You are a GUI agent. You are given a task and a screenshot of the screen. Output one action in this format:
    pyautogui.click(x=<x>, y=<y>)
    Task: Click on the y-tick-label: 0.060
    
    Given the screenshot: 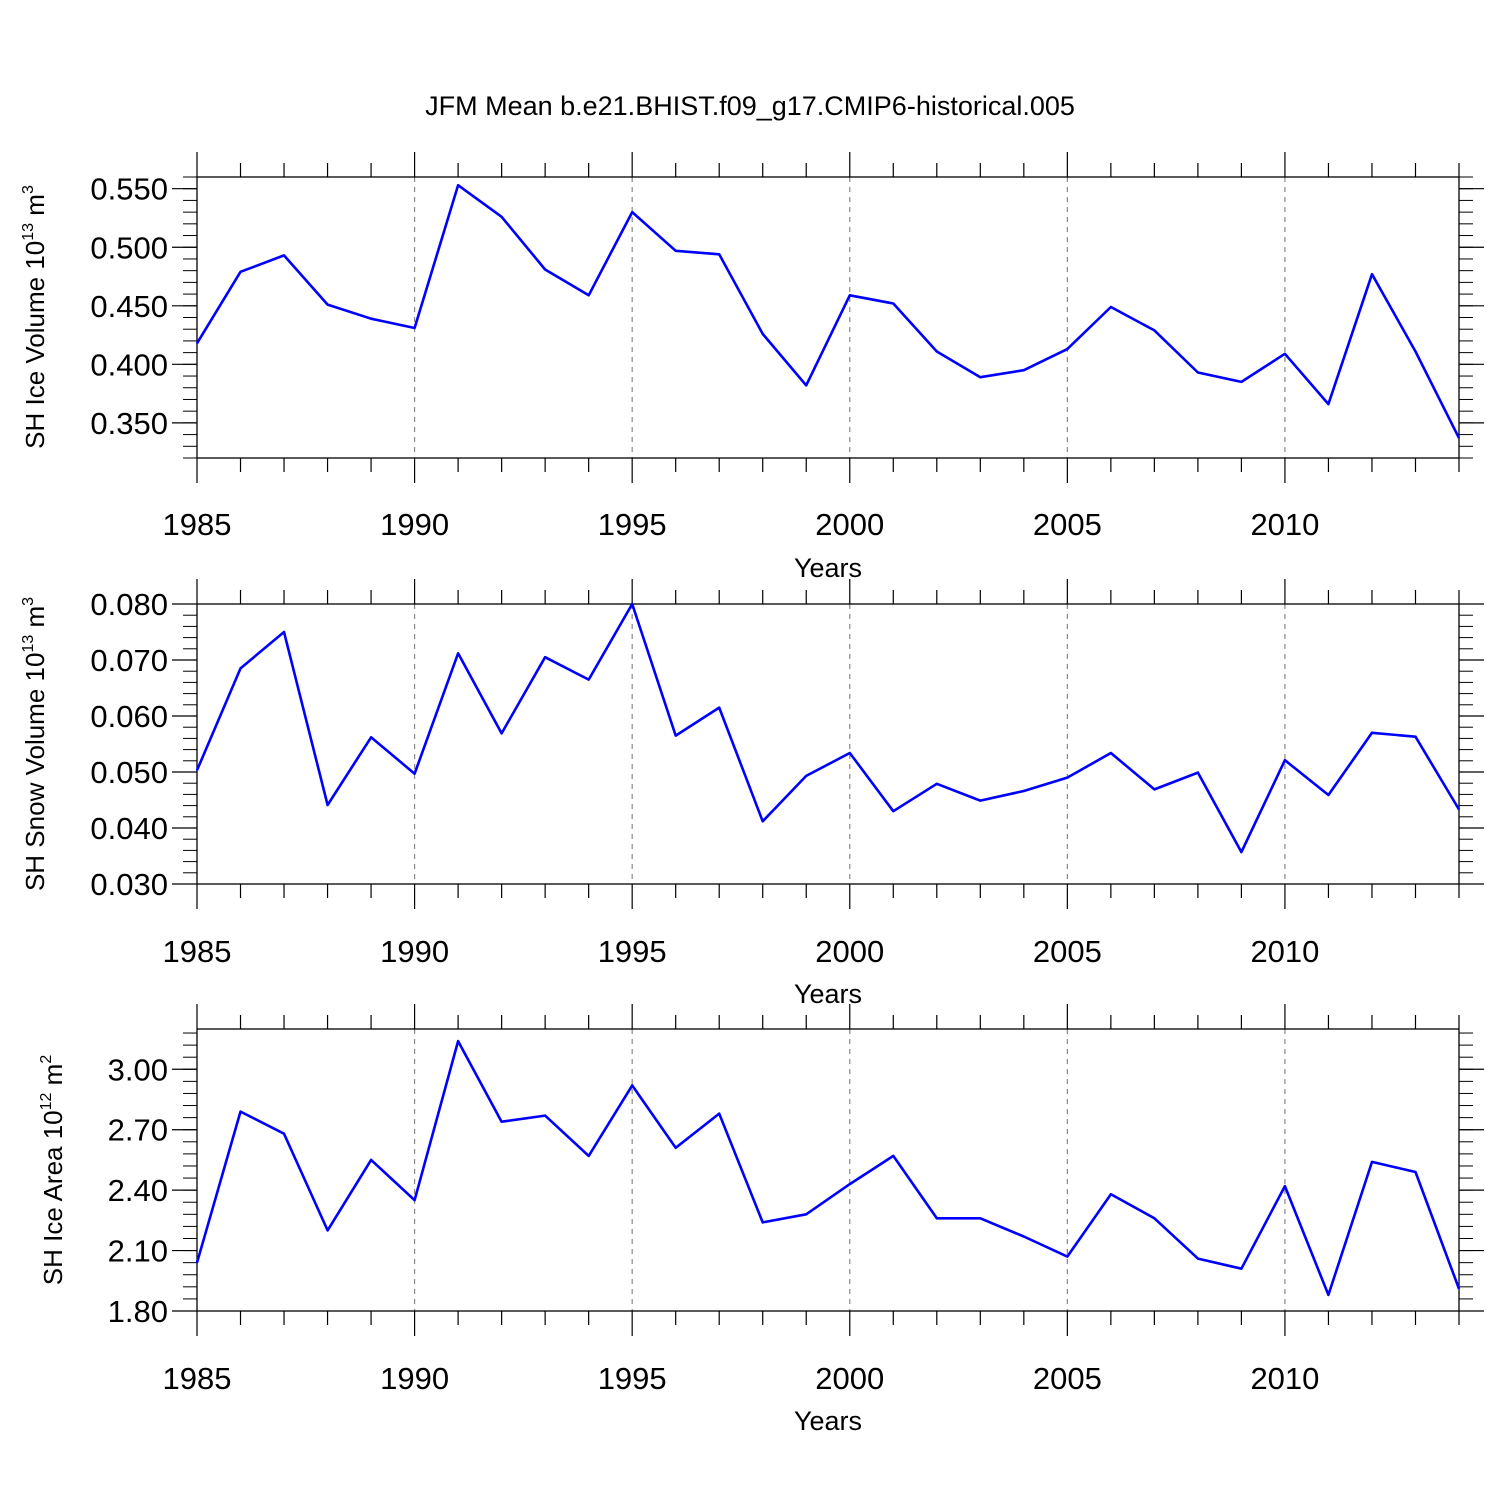 What is the action you would take?
    pyautogui.click(x=129, y=716)
    